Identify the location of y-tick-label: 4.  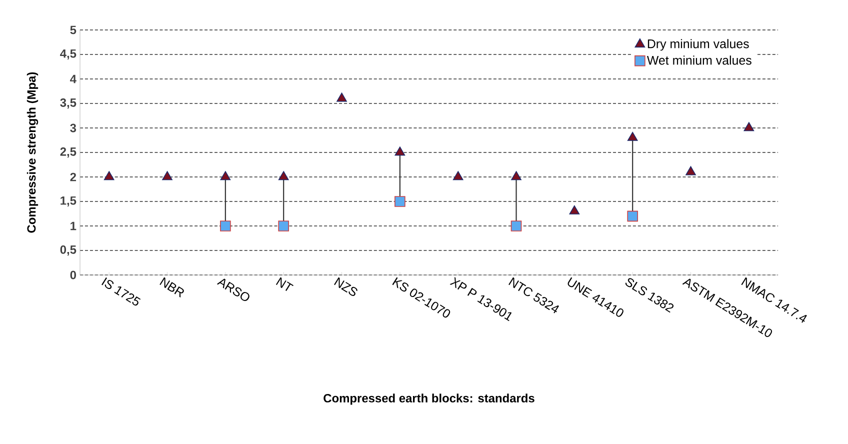
(73, 79).